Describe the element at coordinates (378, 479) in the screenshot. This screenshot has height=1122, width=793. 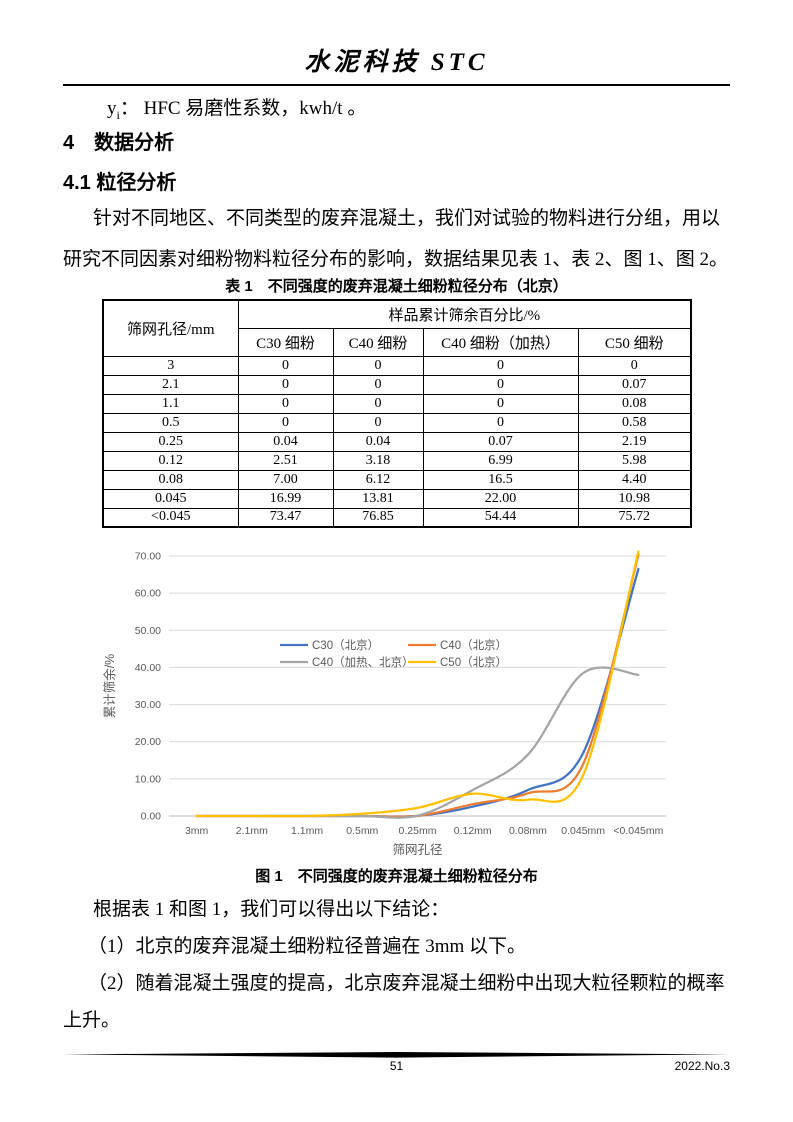
I see `table-cell: 6.12` at that location.